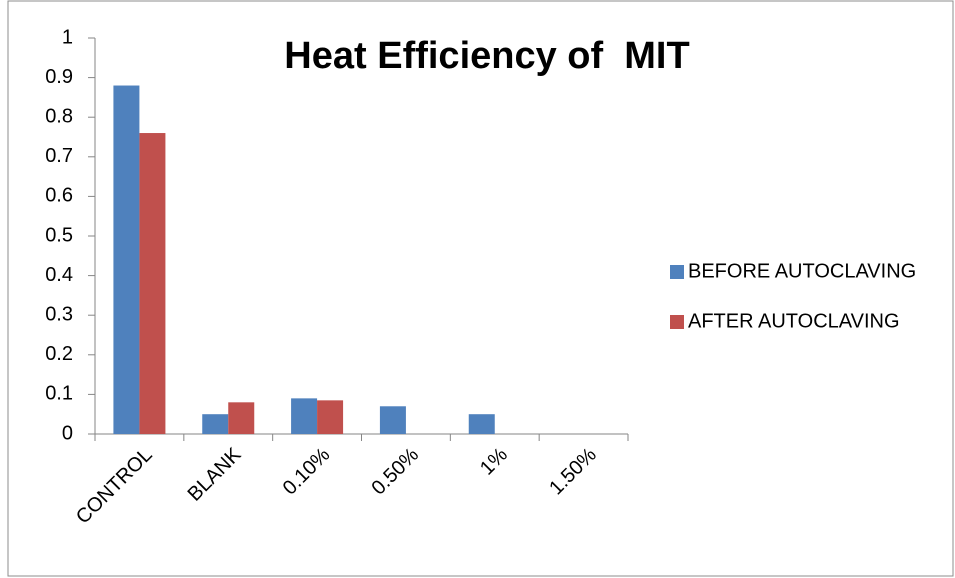 The width and height of the screenshot is (955, 578). I want to click on legend-label: BEFORE AUTOCLAVING, so click(802, 271).